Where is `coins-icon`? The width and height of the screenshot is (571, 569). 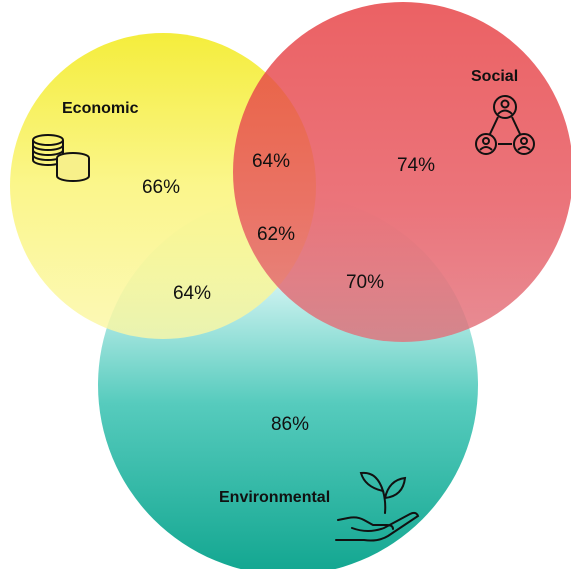
coins-icon is located at coordinates (61, 158).